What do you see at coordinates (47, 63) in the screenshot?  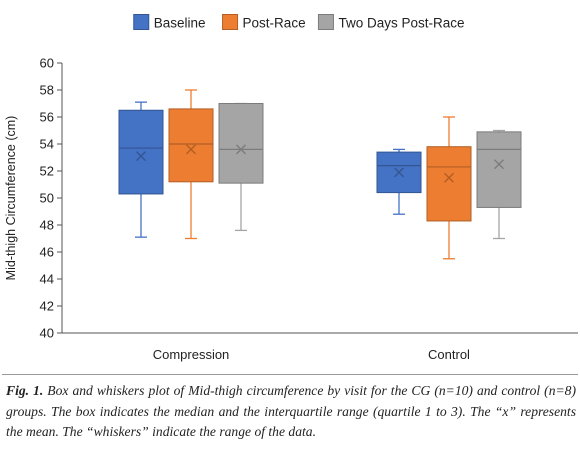 I see `y-tick-label: 60` at bounding box center [47, 63].